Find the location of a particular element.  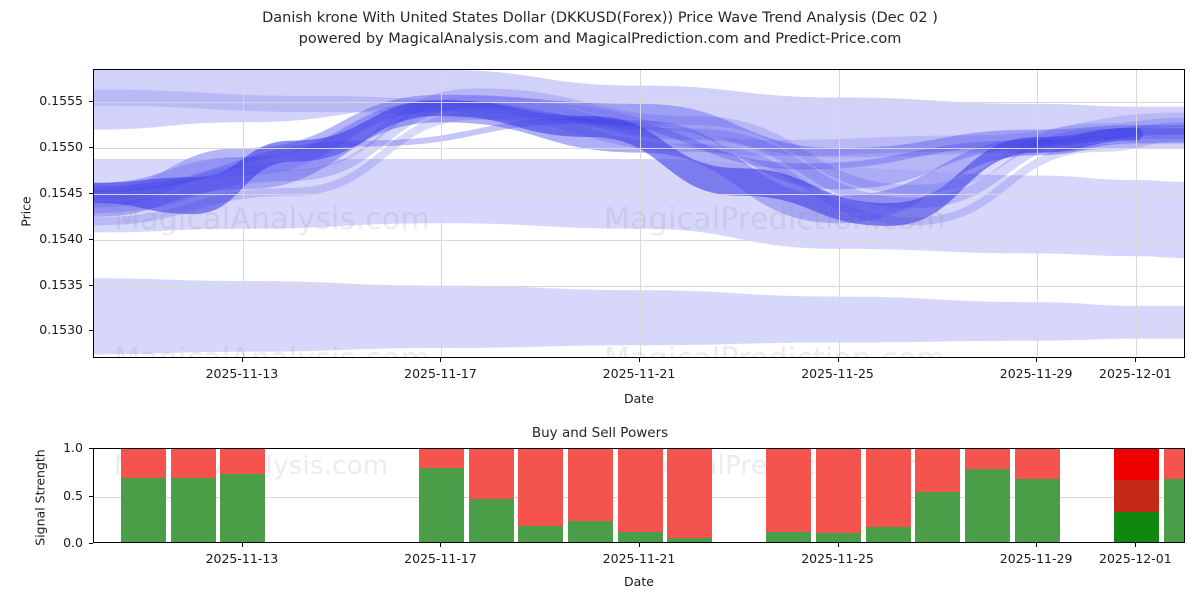

price-x-tick-label: 2025-11-13 is located at coordinates (242, 373).